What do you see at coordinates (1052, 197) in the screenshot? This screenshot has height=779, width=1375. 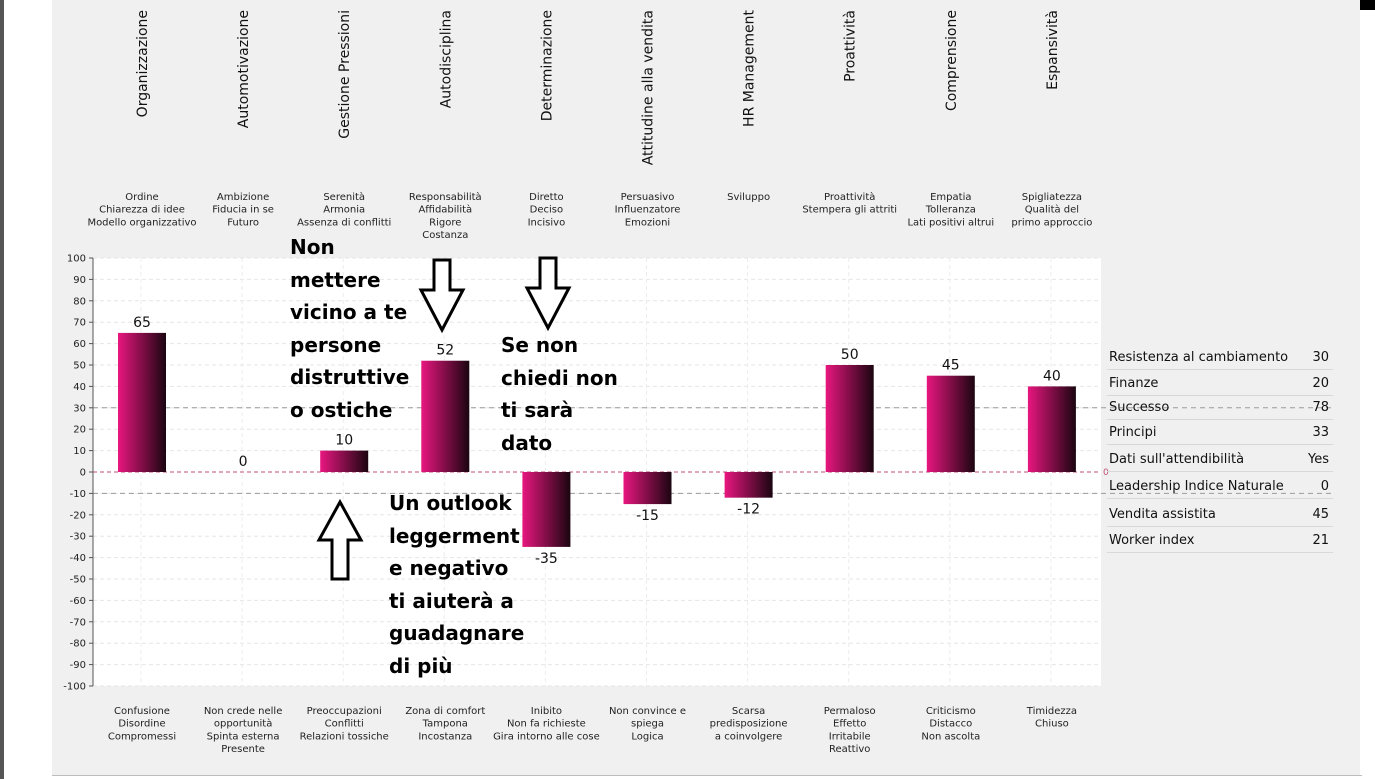 I see `top-descriptor-line: Spigliatezza` at bounding box center [1052, 197].